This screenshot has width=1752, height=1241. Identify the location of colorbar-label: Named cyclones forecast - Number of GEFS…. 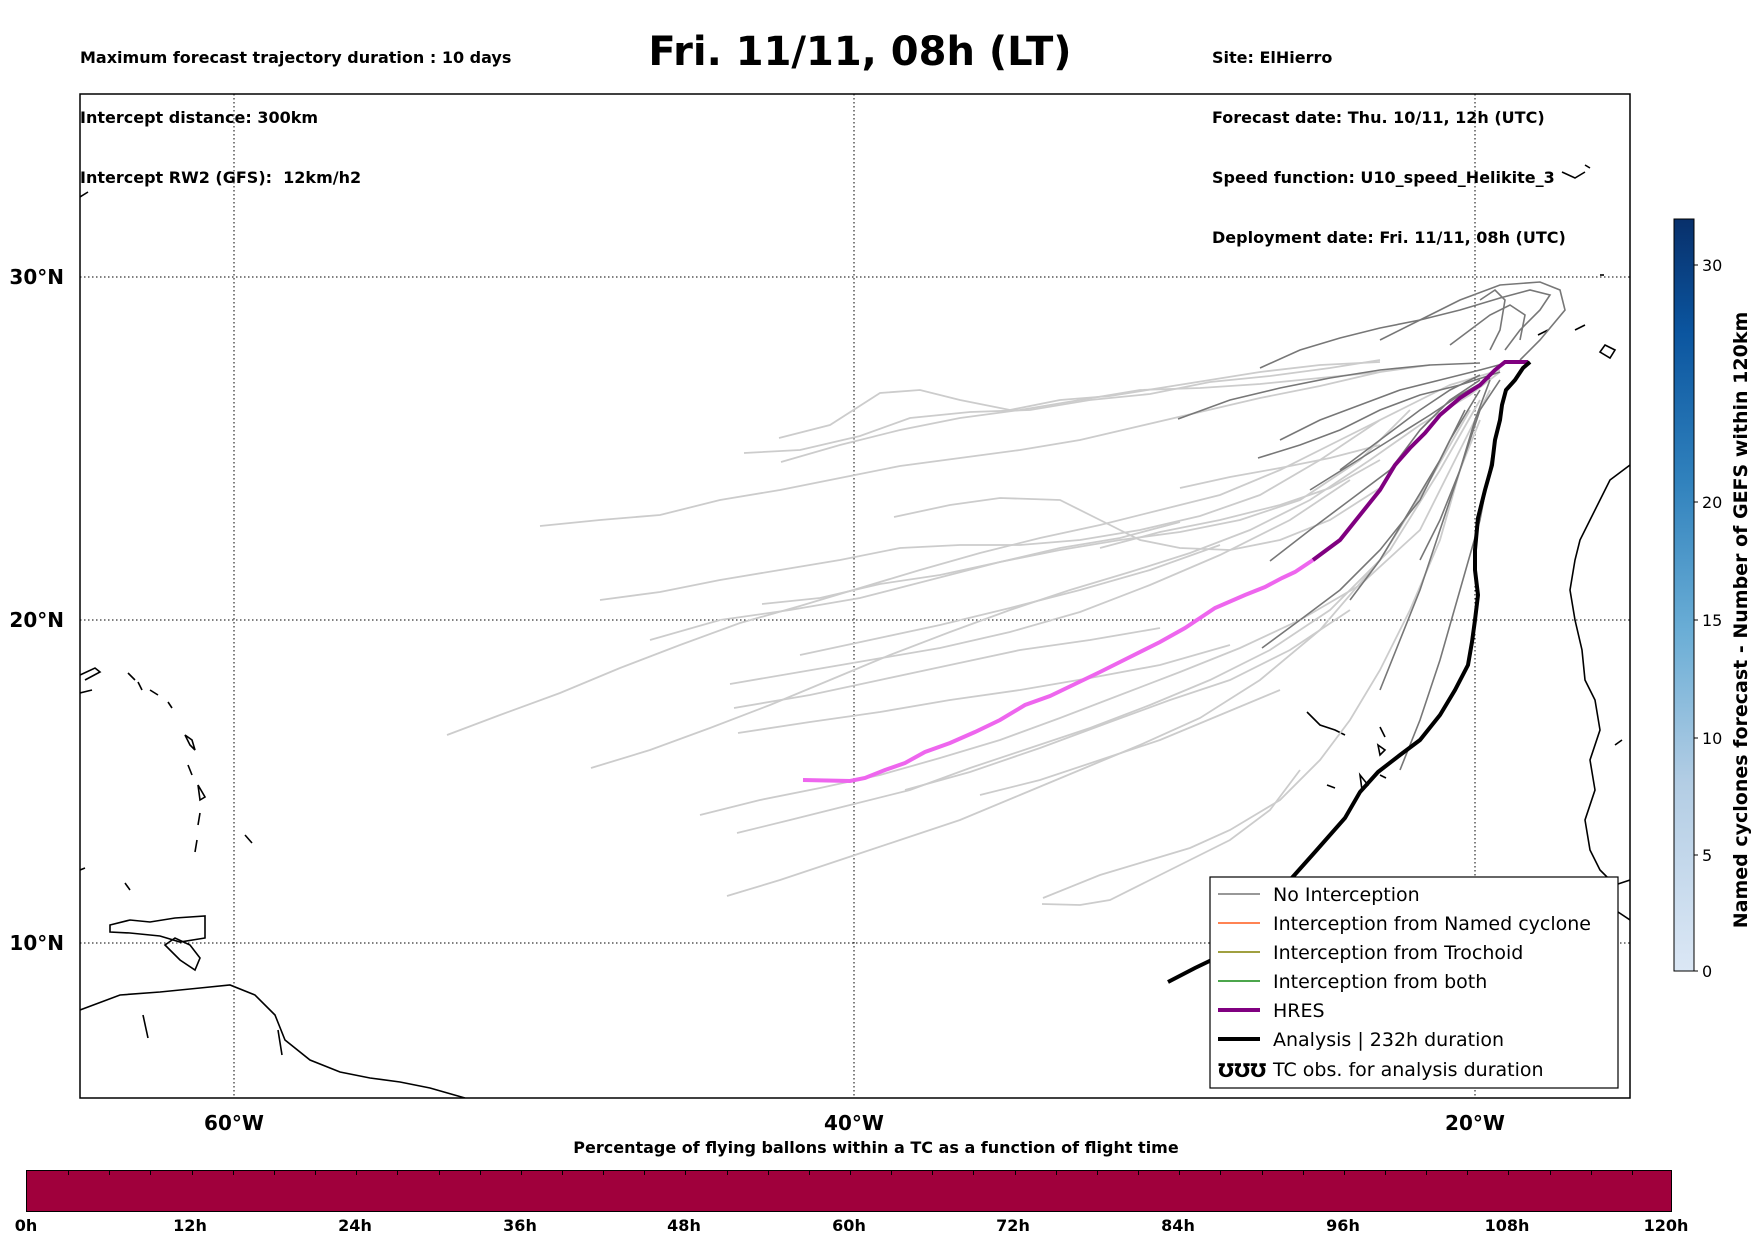
(1741, 620).